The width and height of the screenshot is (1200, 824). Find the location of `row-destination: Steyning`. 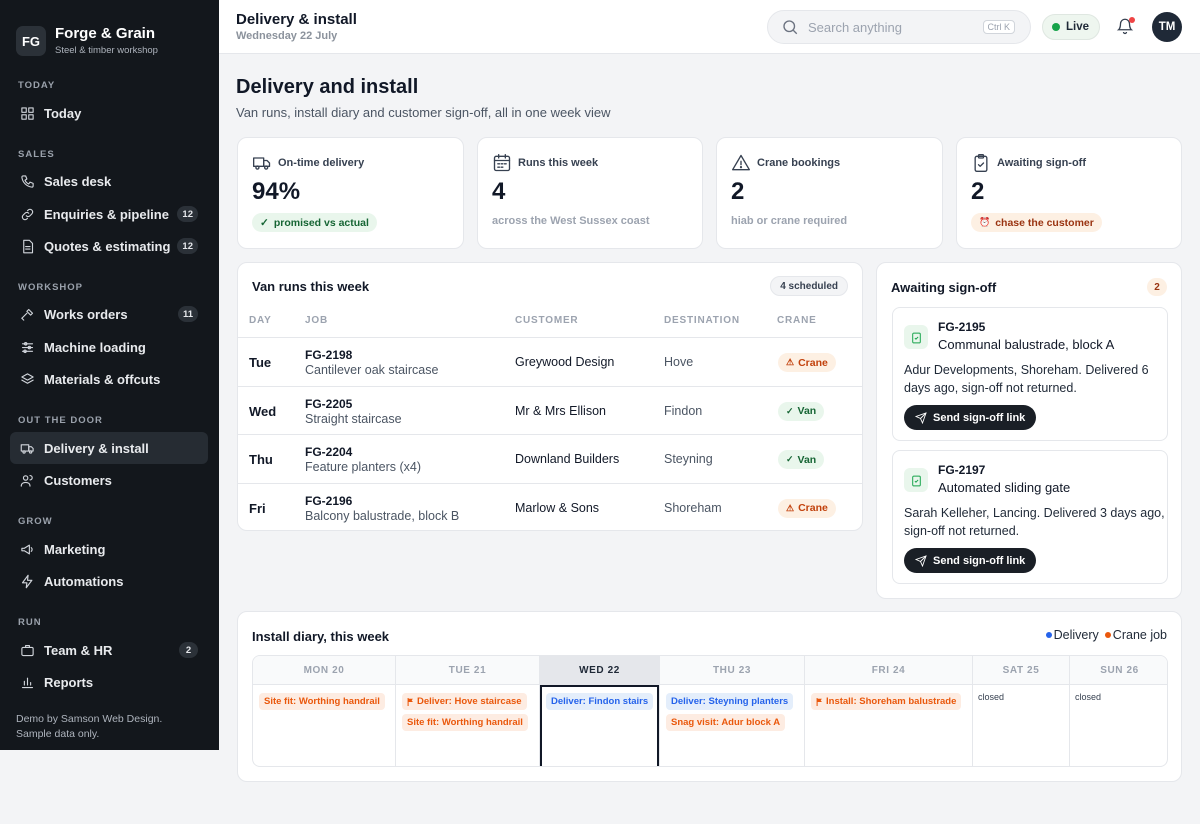

row-destination: Steyning is located at coordinates (688, 459).